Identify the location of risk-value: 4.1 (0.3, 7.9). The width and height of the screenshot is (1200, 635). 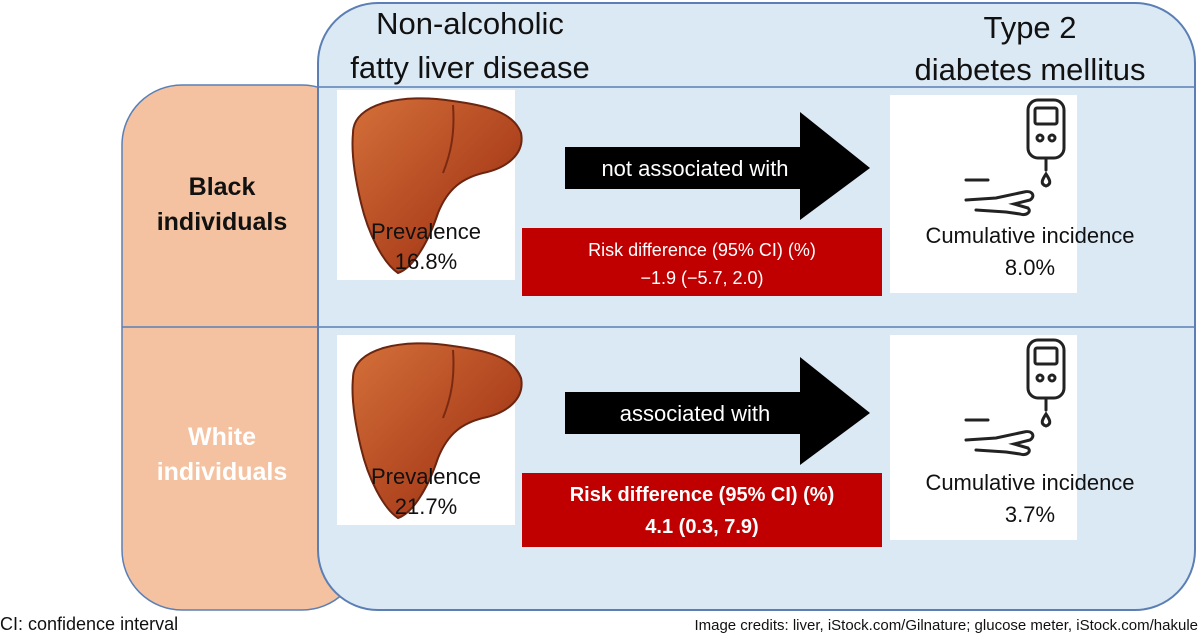
(701, 527).